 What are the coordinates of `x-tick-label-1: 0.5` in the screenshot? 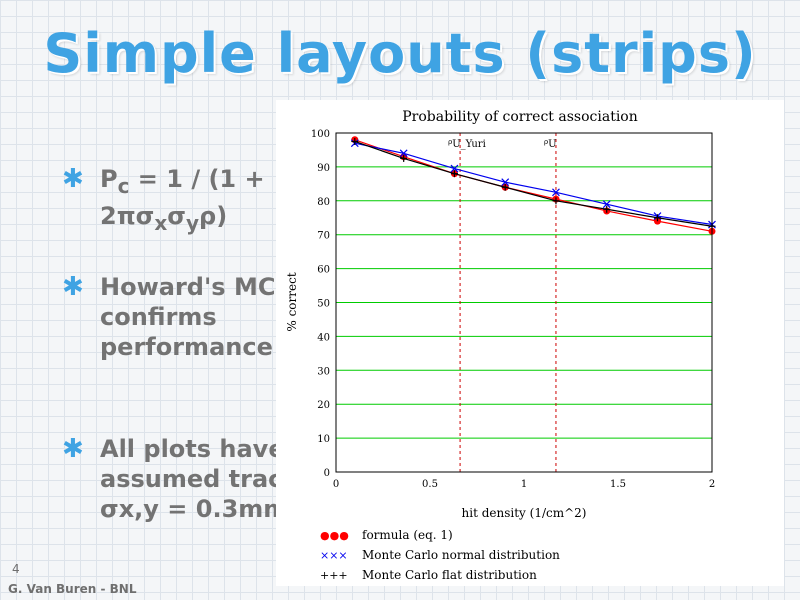 It's located at (430, 484).